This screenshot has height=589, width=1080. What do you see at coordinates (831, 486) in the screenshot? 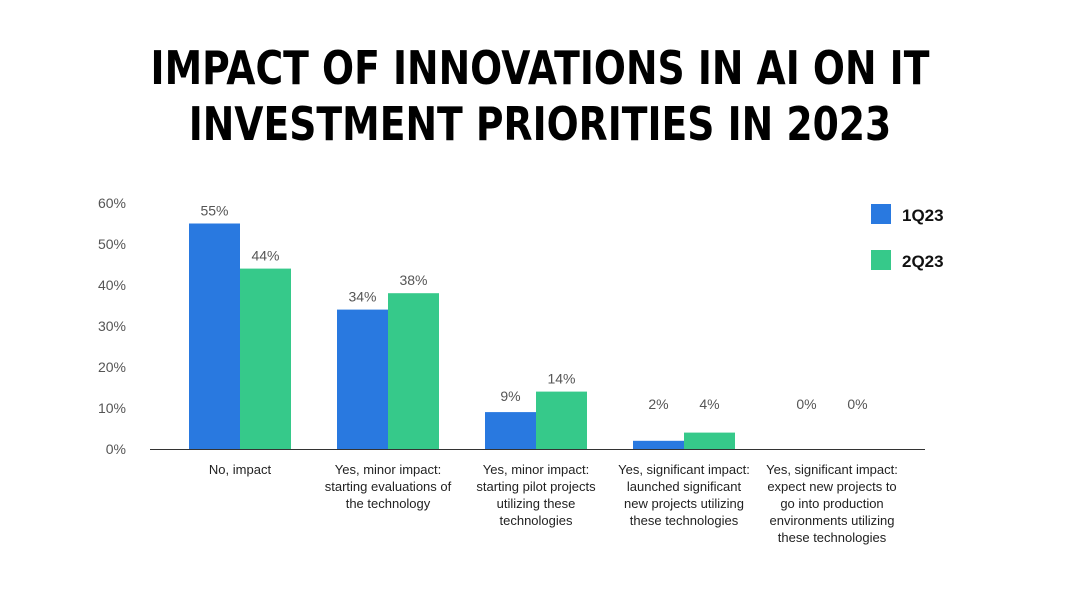
I see `category-label-4-line-1: expect new projects to` at bounding box center [831, 486].